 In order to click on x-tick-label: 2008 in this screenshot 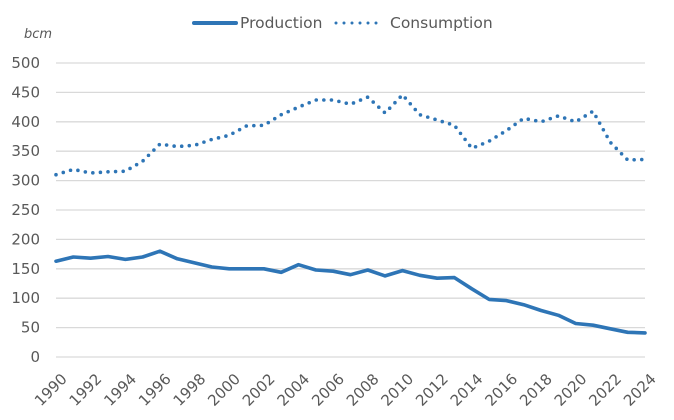, I will do `click(363, 390)`.